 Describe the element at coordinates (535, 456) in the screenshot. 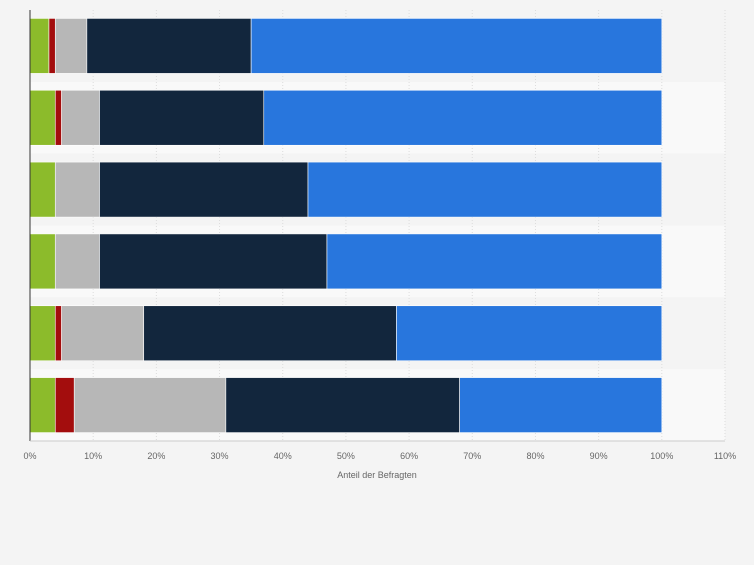

I see `x-tick-label: 80%` at that location.